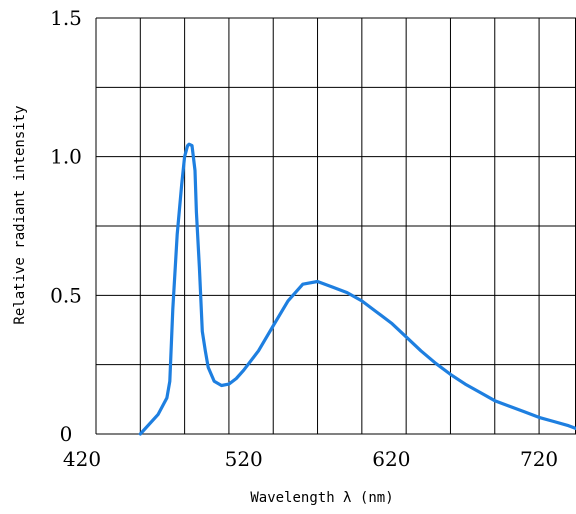 The image size is (576, 514). What do you see at coordinates (66, 18) in the screenshot?
I see `y-tick-label: 1.5` at bounding box center [66, 18].